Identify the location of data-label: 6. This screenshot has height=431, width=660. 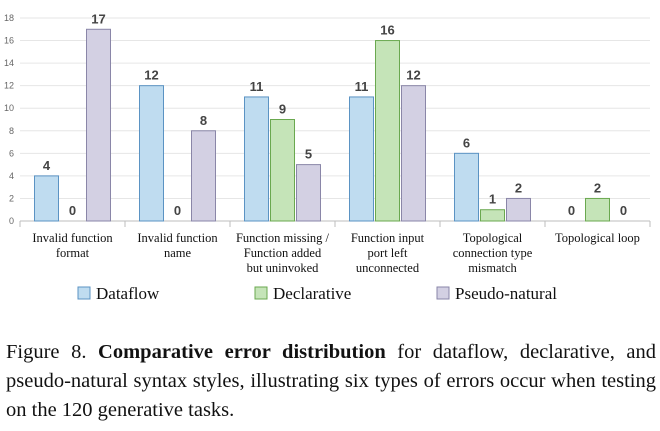
(466, 142).